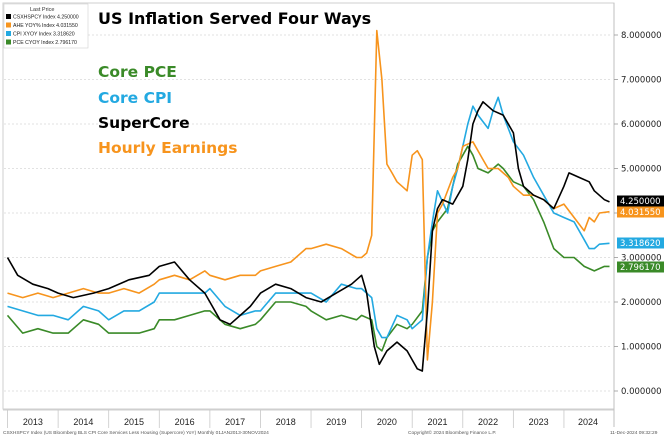 The image size is (669, 437). I want to click on legend-entry-pce: PCE CYOY Index 2.796170, so click(45, 43).